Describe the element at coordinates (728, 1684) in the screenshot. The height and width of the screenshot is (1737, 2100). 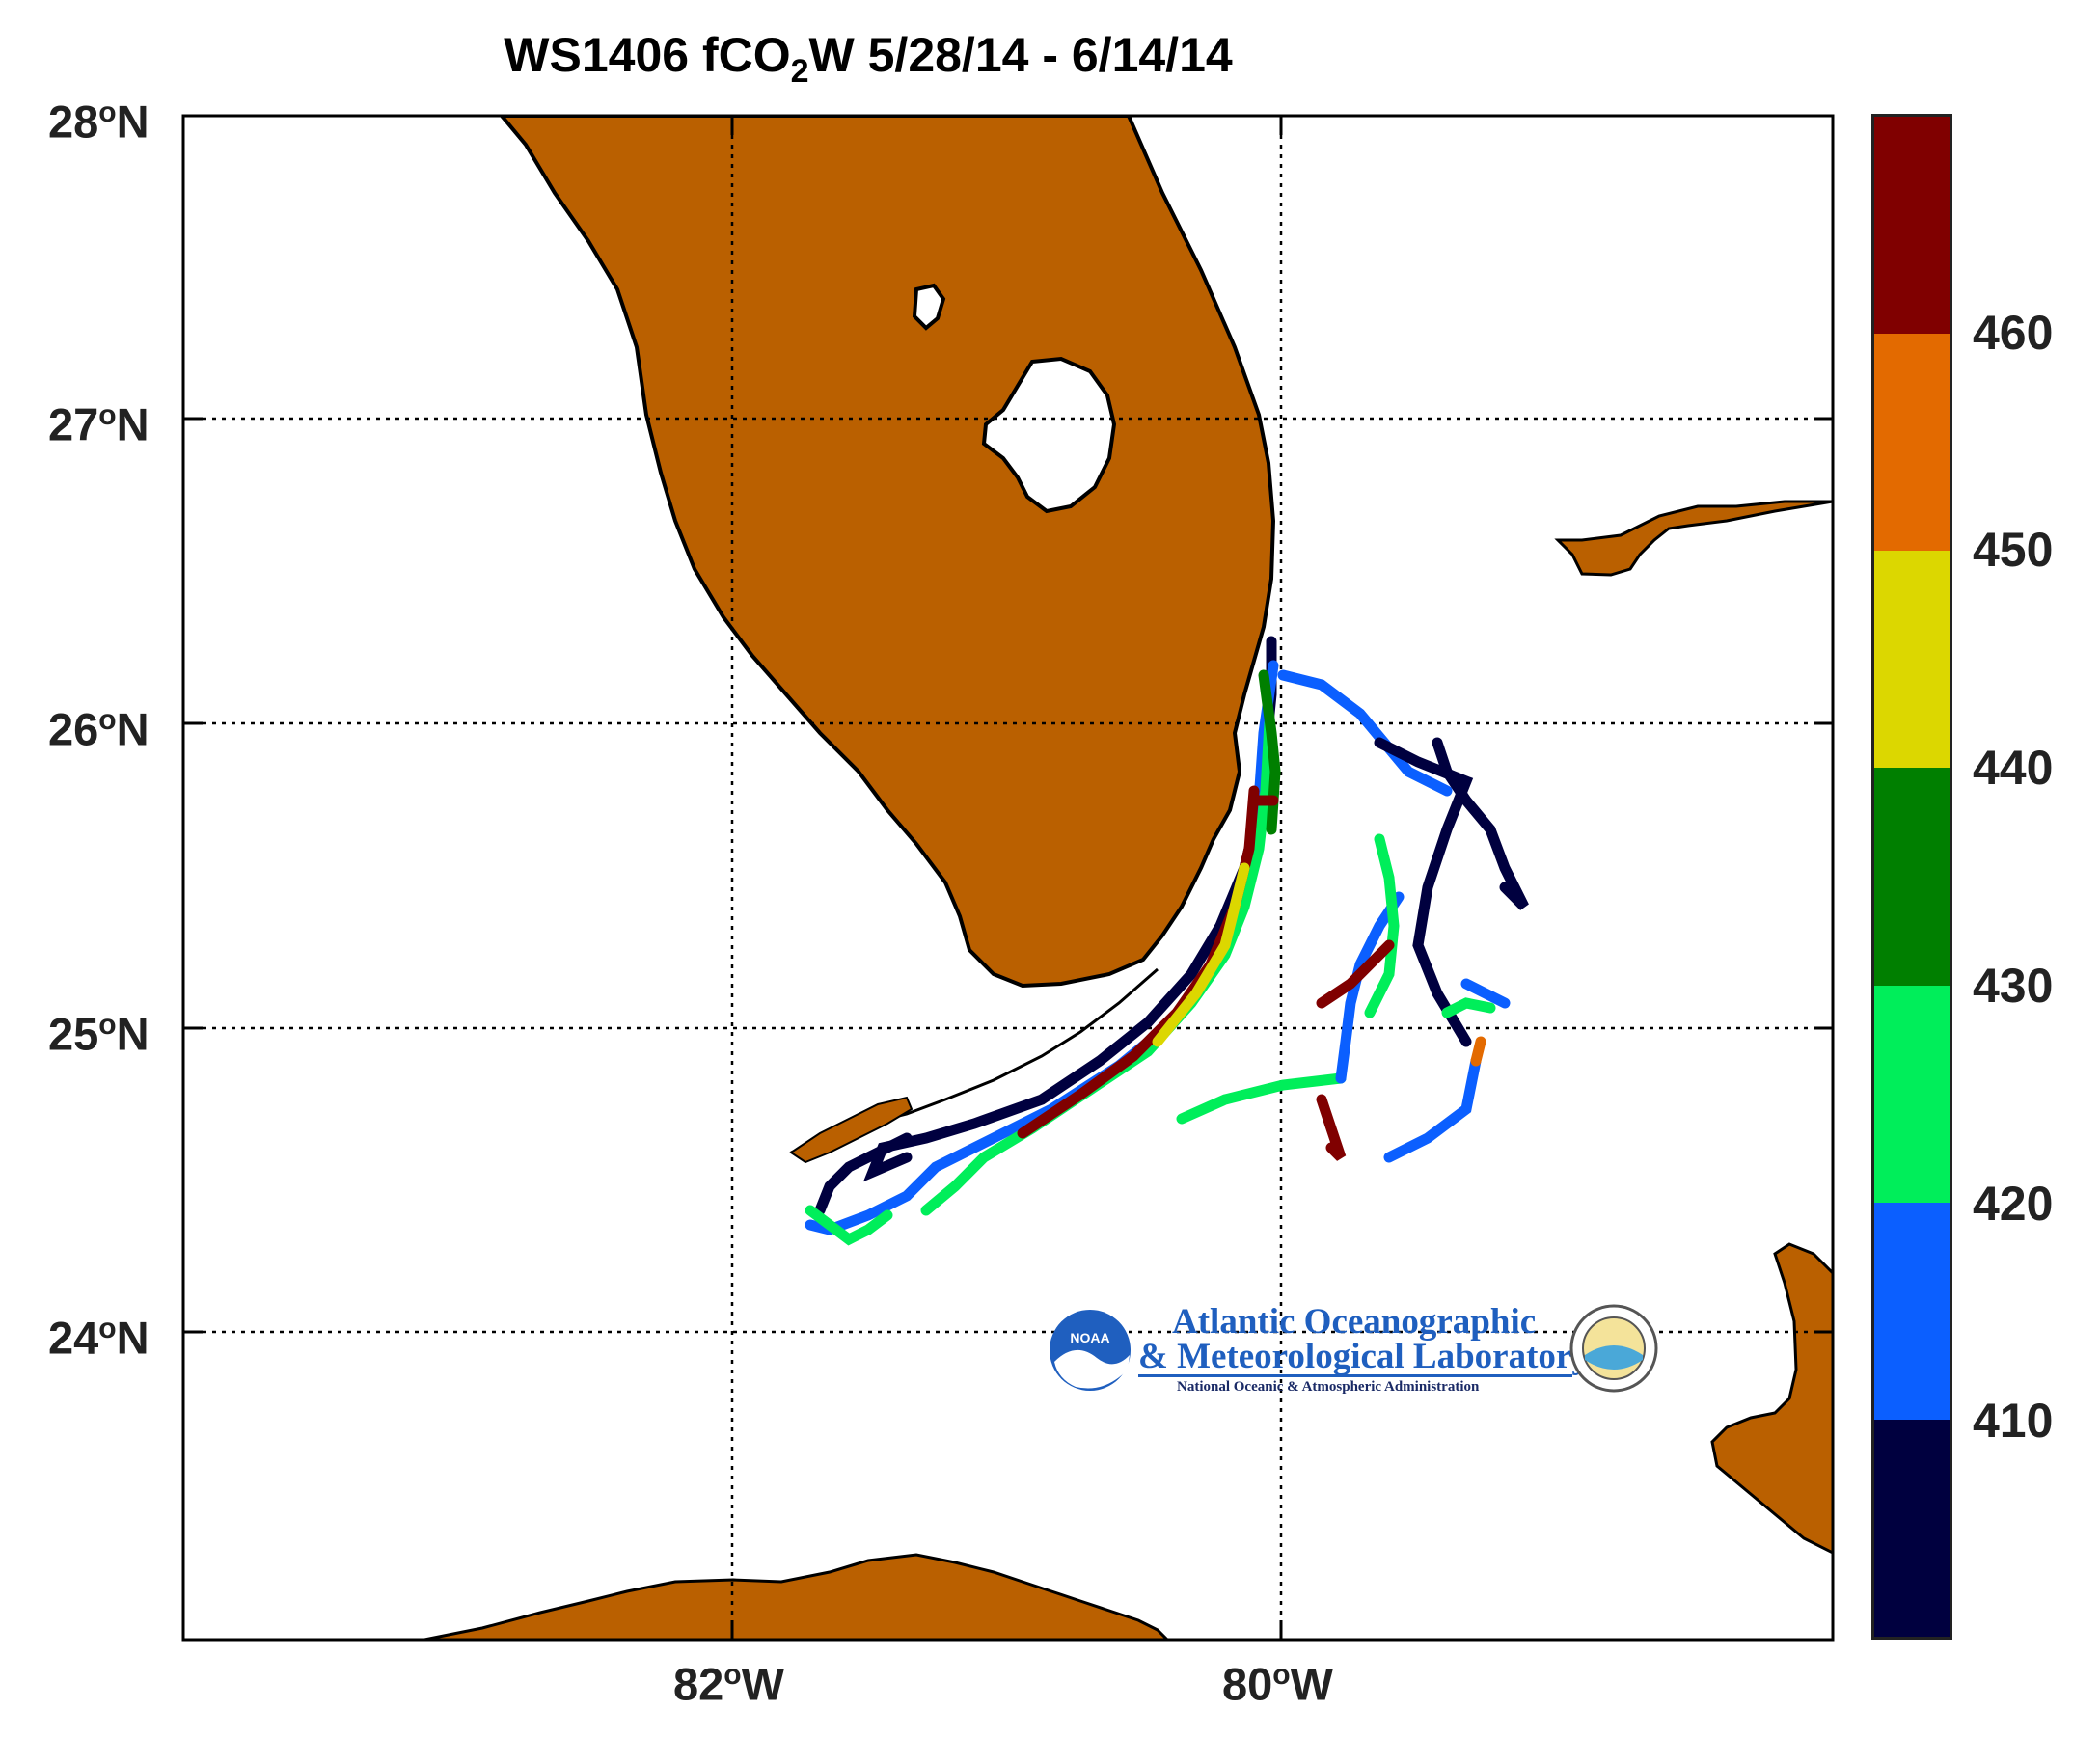
I see `lon-label-82: 82oW` at that location.